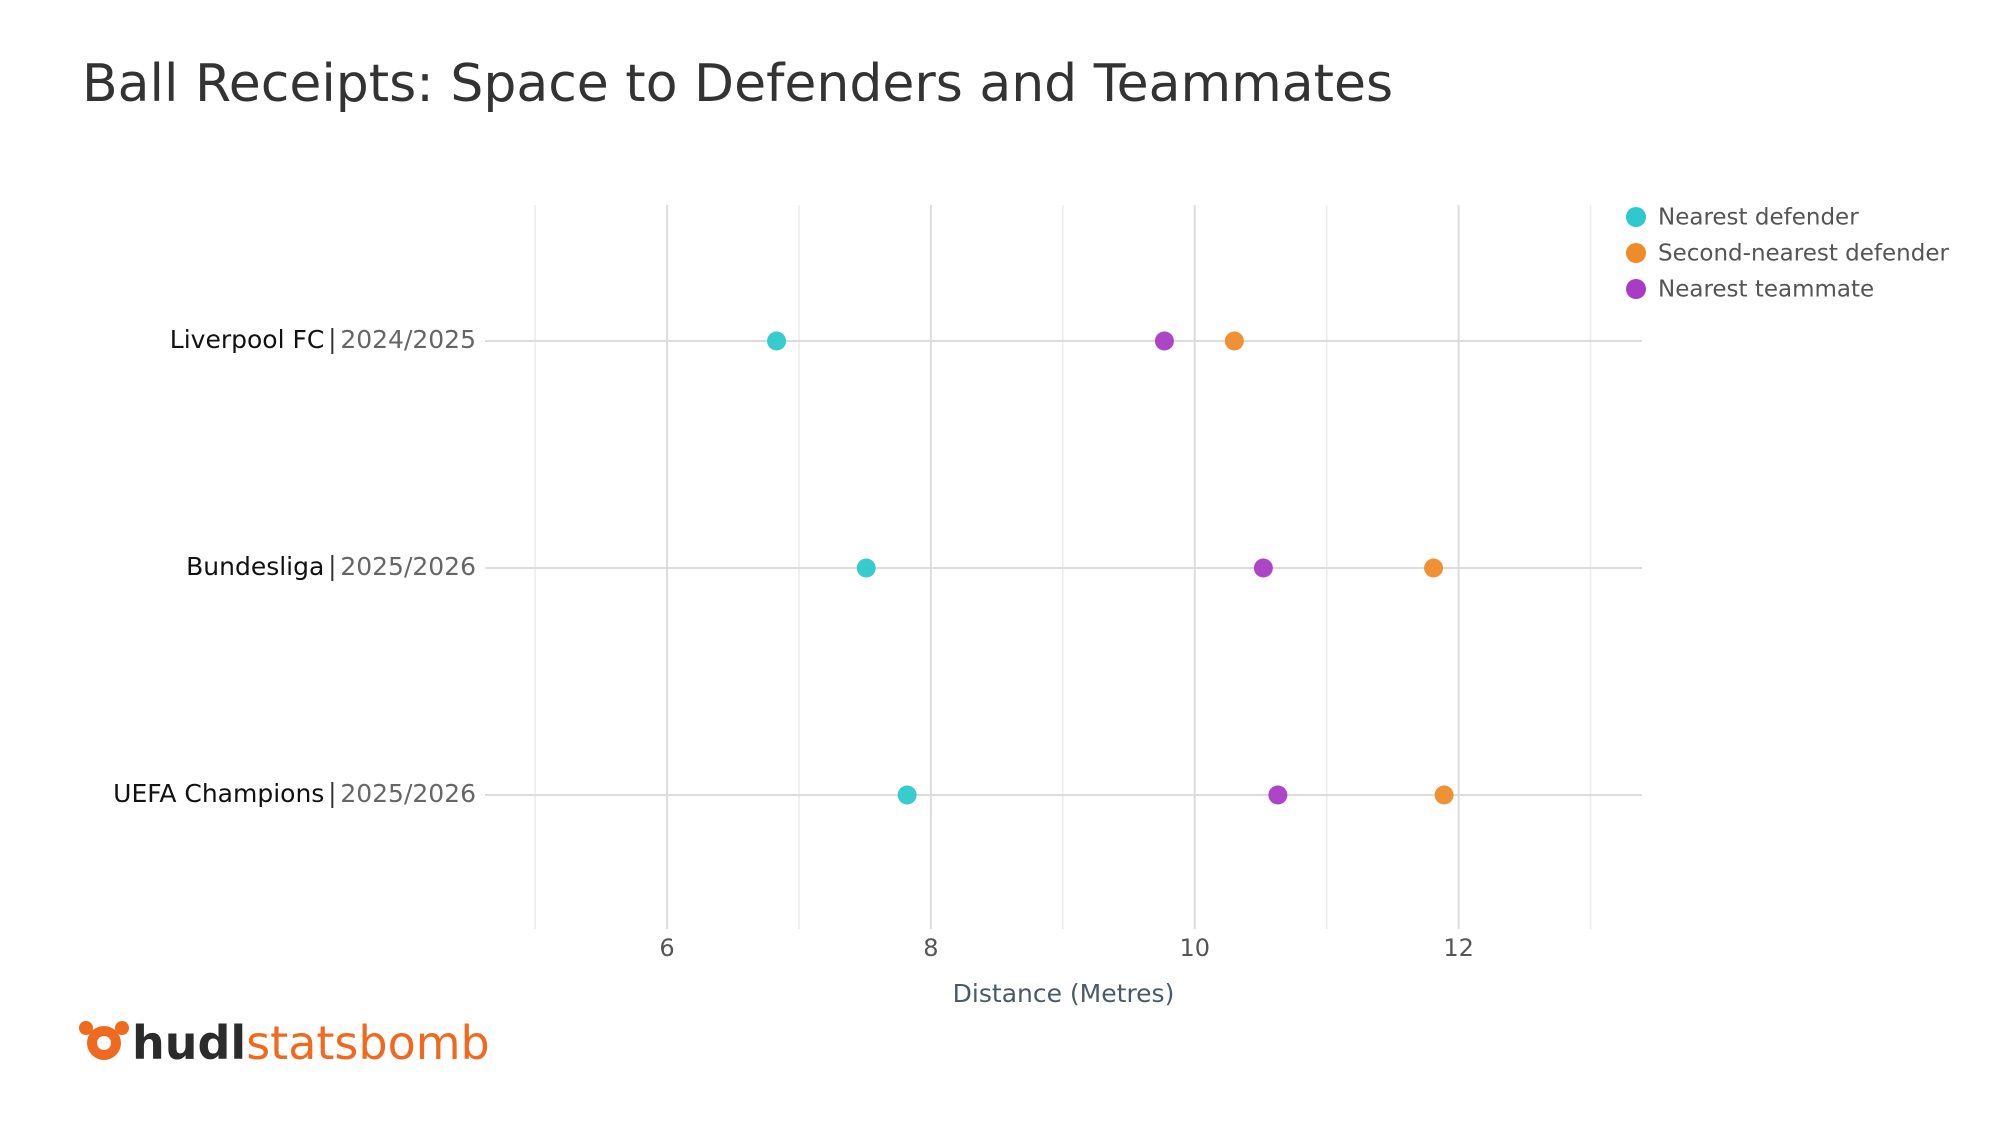 This screenshot has height=1125, width=2000. Describe the element at coordinates (1758, 218) in the screenshot. I see `legend-label: Nearest defender` at that location.